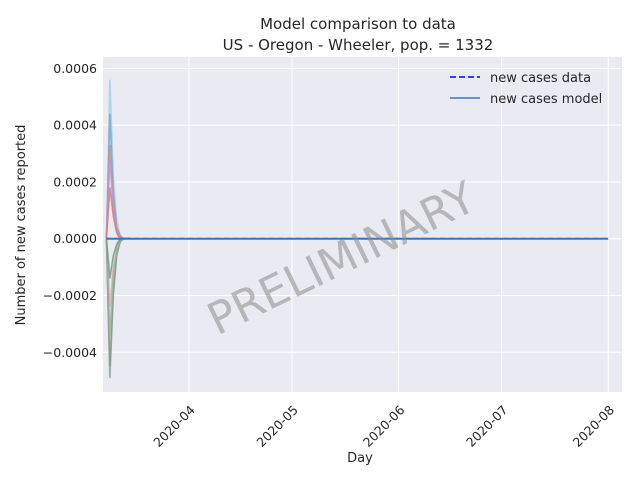 This screenshot has height=480, width=640. I want to click on x-axis-label: Day, so click(360, 458).